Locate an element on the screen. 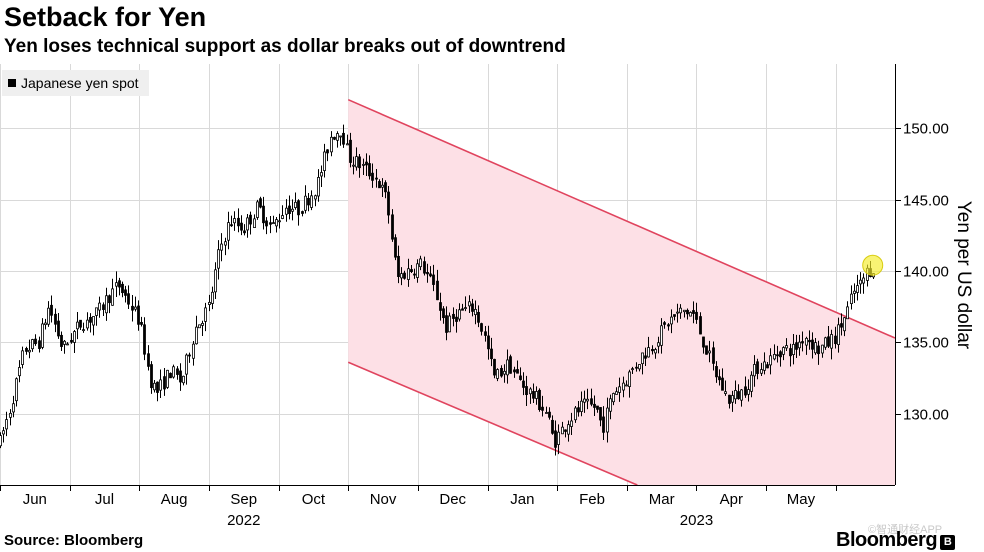 The image size is (984, 552). x-tick-label: Jan is located at coordinates (522, 499).